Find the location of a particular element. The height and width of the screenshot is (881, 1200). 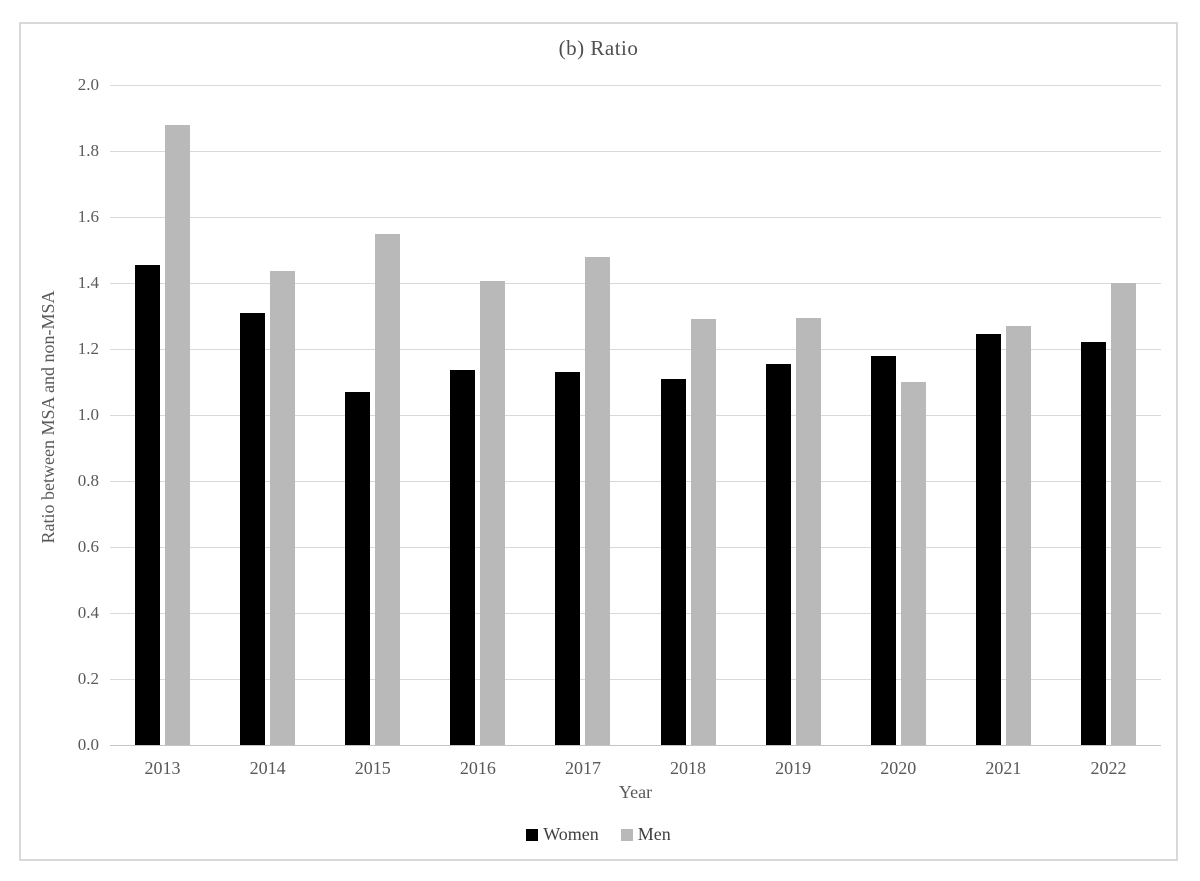

x-tick-label-2022: 2022 is located at coordinates (1108, 768).